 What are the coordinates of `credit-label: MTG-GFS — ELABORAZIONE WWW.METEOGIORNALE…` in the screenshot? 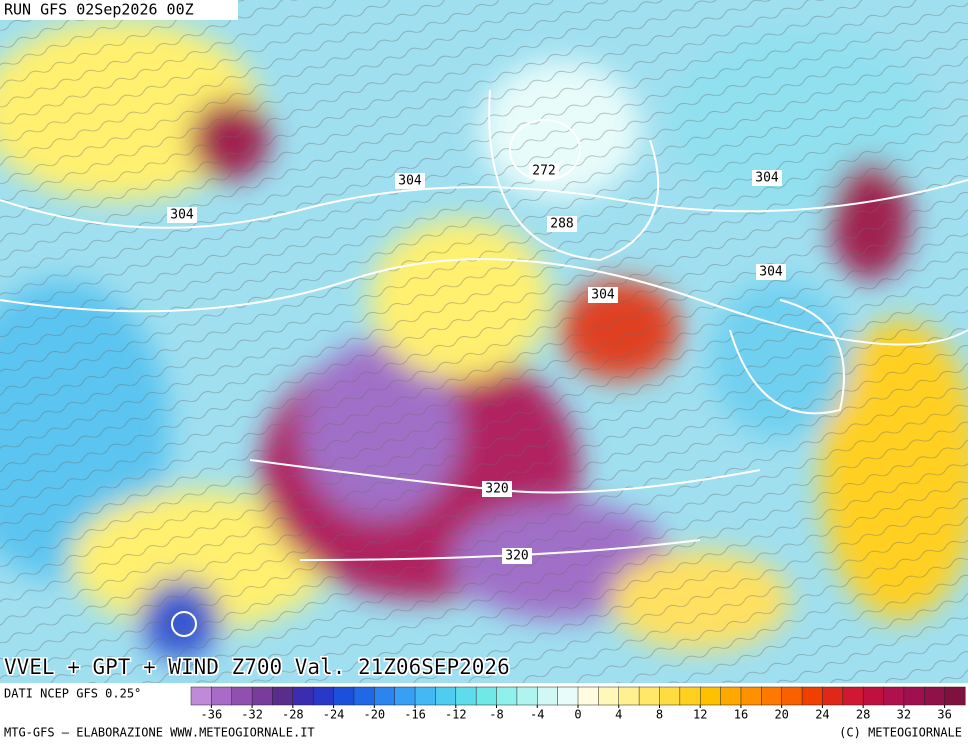 It's located at (159, 733).